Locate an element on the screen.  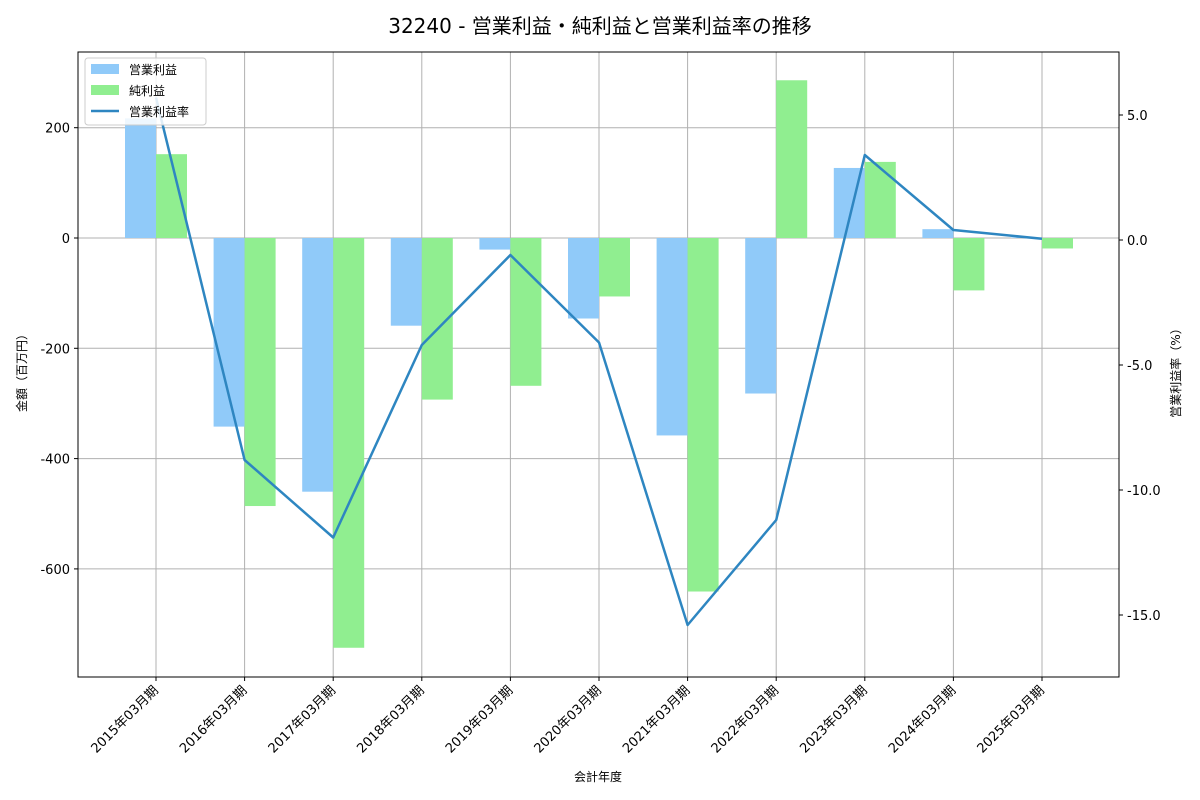
y-tick-label: 0 is located at coordinates (66, 239).